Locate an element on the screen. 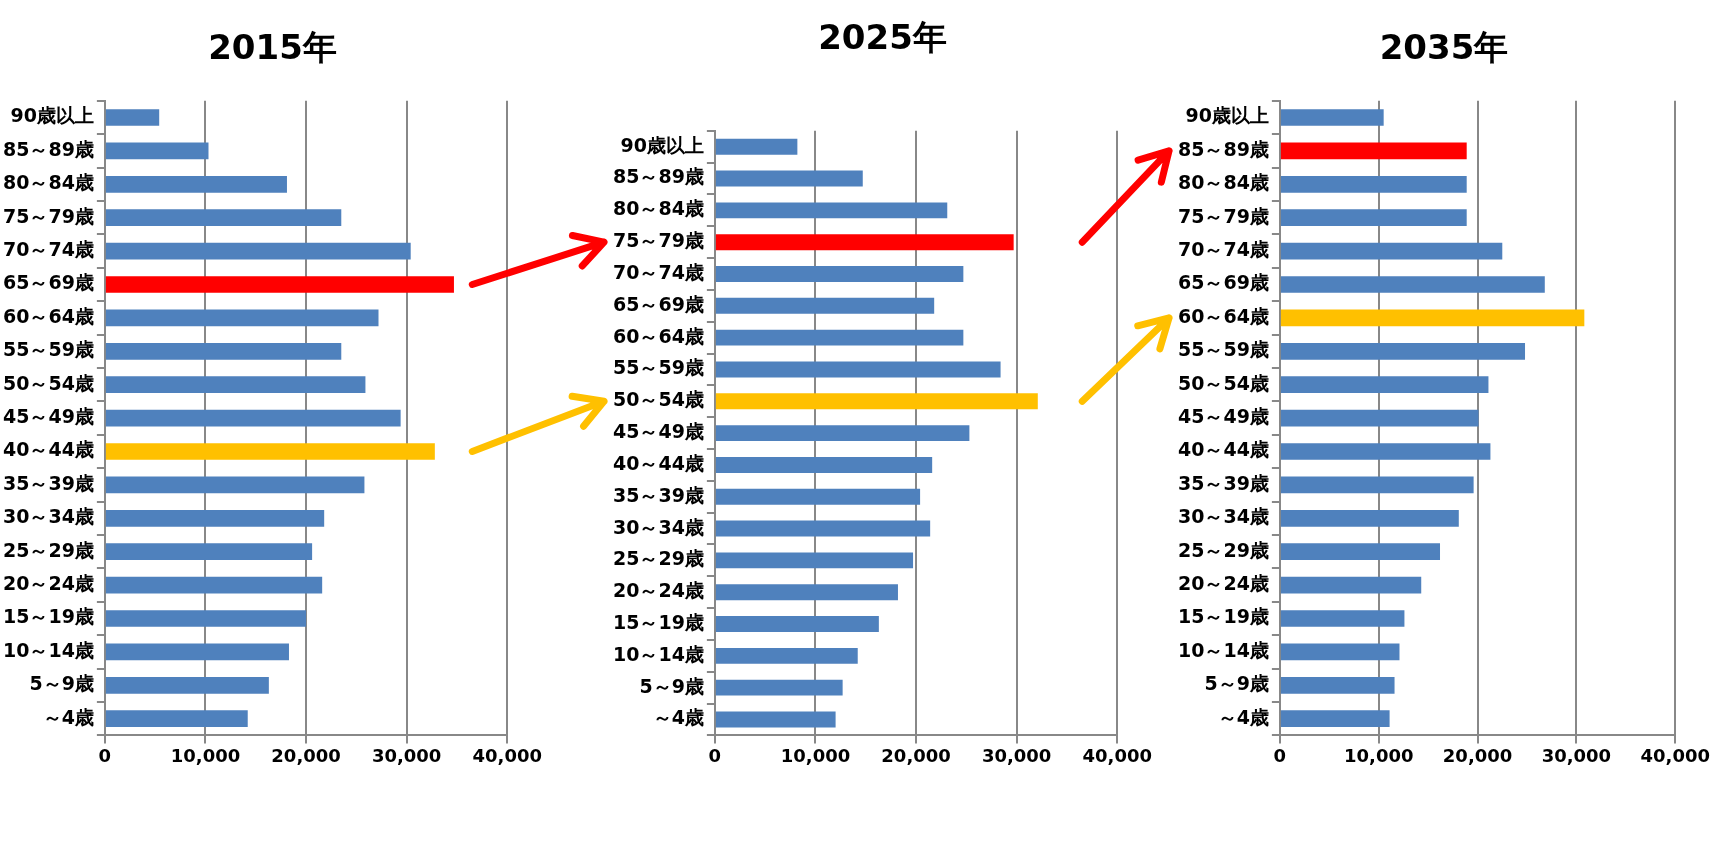 Image resolution: width=1713 pixels, height=851 pixels. chart-title: 2035年 is located at coordinates (1444, 47).